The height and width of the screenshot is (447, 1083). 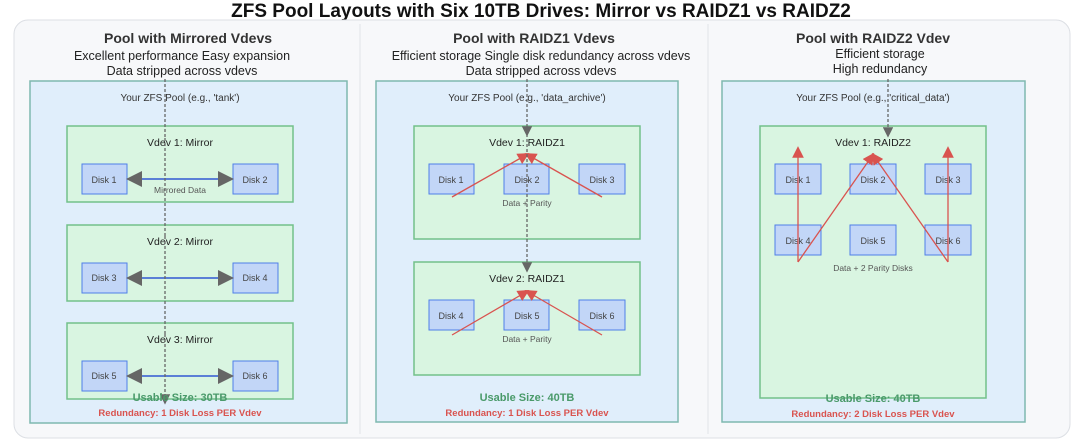 I want to click on vdev-label: Vdev 1: RAIDZ2, so click(x=873, y=143).